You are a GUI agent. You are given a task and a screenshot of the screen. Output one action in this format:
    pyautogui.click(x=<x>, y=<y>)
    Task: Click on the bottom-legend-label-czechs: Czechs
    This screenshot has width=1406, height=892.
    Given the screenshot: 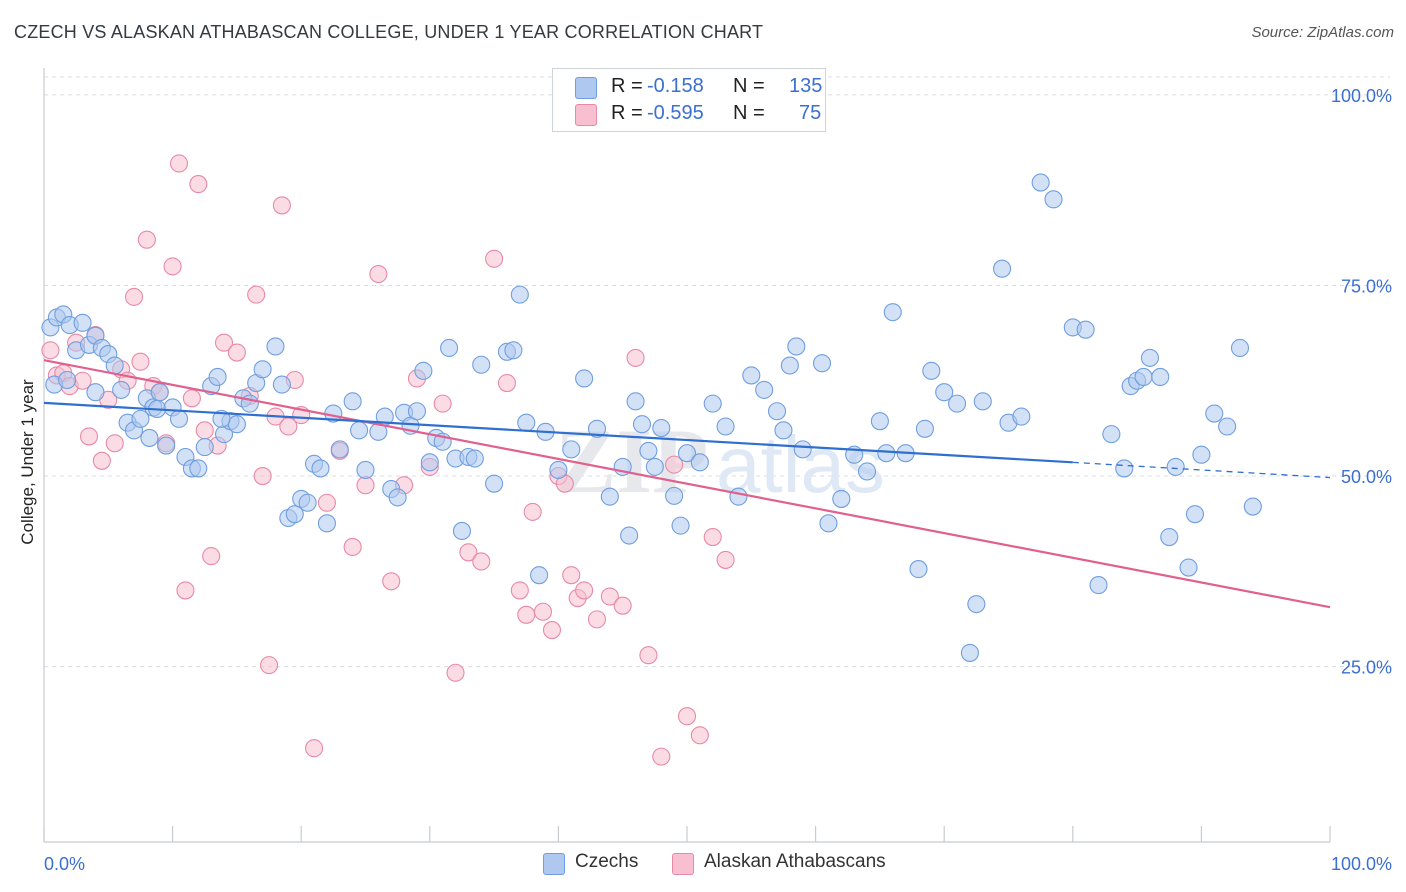 What is the action you would take?
    pyautogui.click(x=607, y=861)
    